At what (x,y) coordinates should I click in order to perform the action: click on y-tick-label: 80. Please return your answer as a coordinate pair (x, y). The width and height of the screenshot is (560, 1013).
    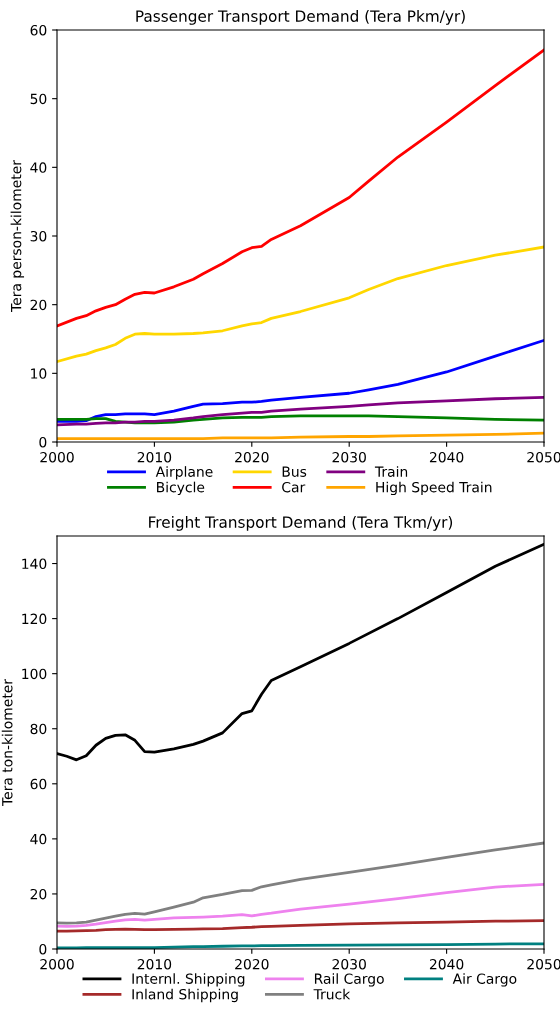
    Looking at the image, I should click on (38, 729).